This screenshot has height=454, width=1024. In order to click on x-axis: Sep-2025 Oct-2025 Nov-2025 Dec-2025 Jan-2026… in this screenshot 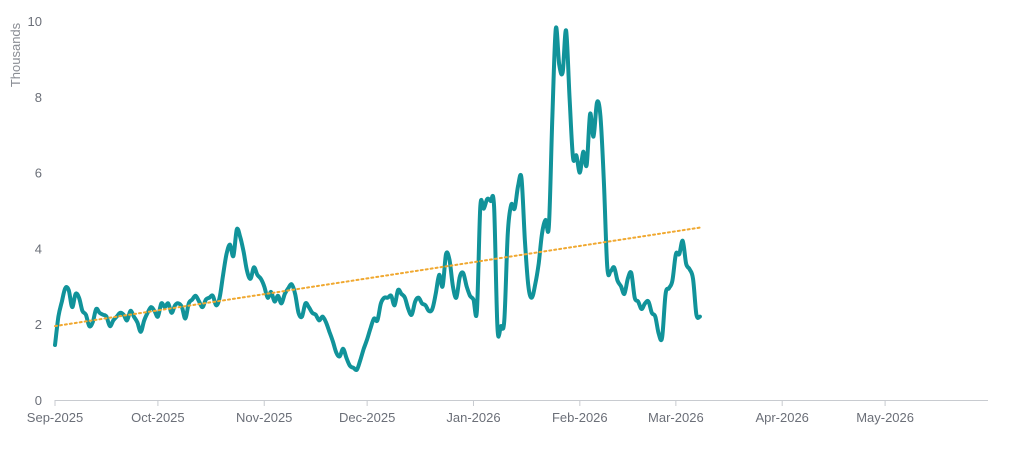, I will do `click(507, 412)`.